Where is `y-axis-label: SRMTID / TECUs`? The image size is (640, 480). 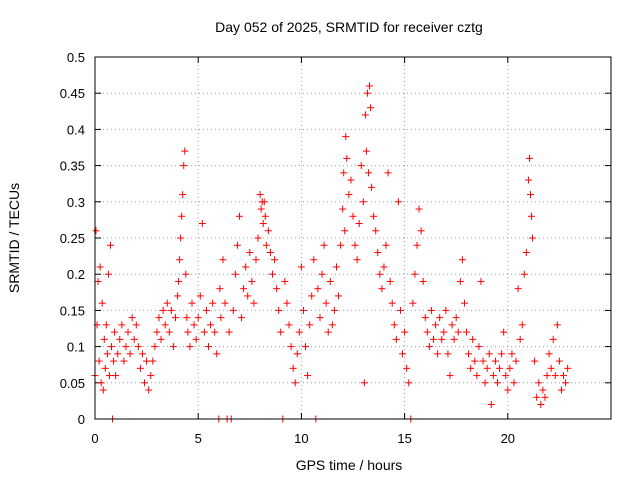 y-axis-label: SRMTID / TECUs is located at coordinates (14, 238).